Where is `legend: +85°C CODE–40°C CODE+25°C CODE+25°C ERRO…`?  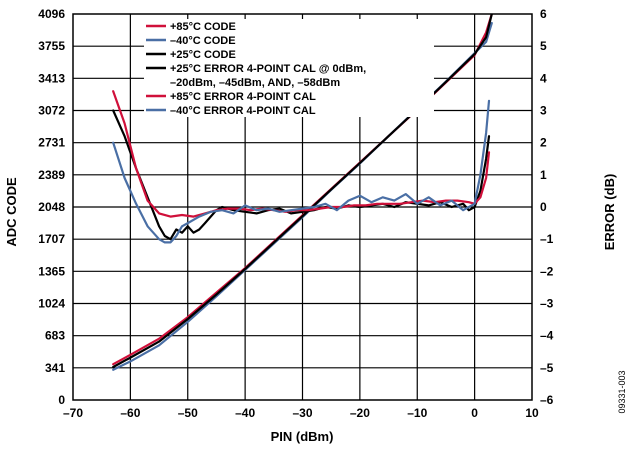
legend: +85°C CODE–40°C CODE+25°C CODE+25°C ERRO… is located at coordinates (289, 68).